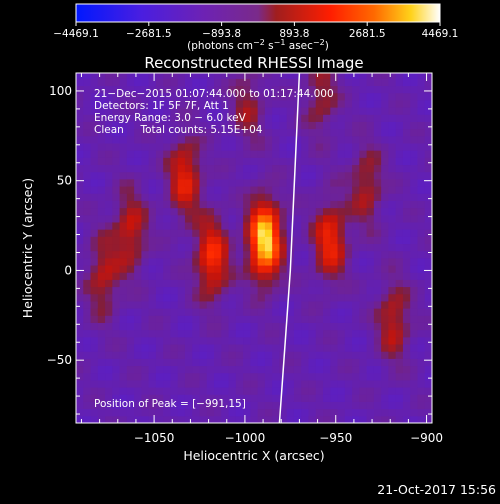 Image resolution: width=500 pixels, height=504 pixels. I want to click on x-tick-label: −1000, so click(245, 438).